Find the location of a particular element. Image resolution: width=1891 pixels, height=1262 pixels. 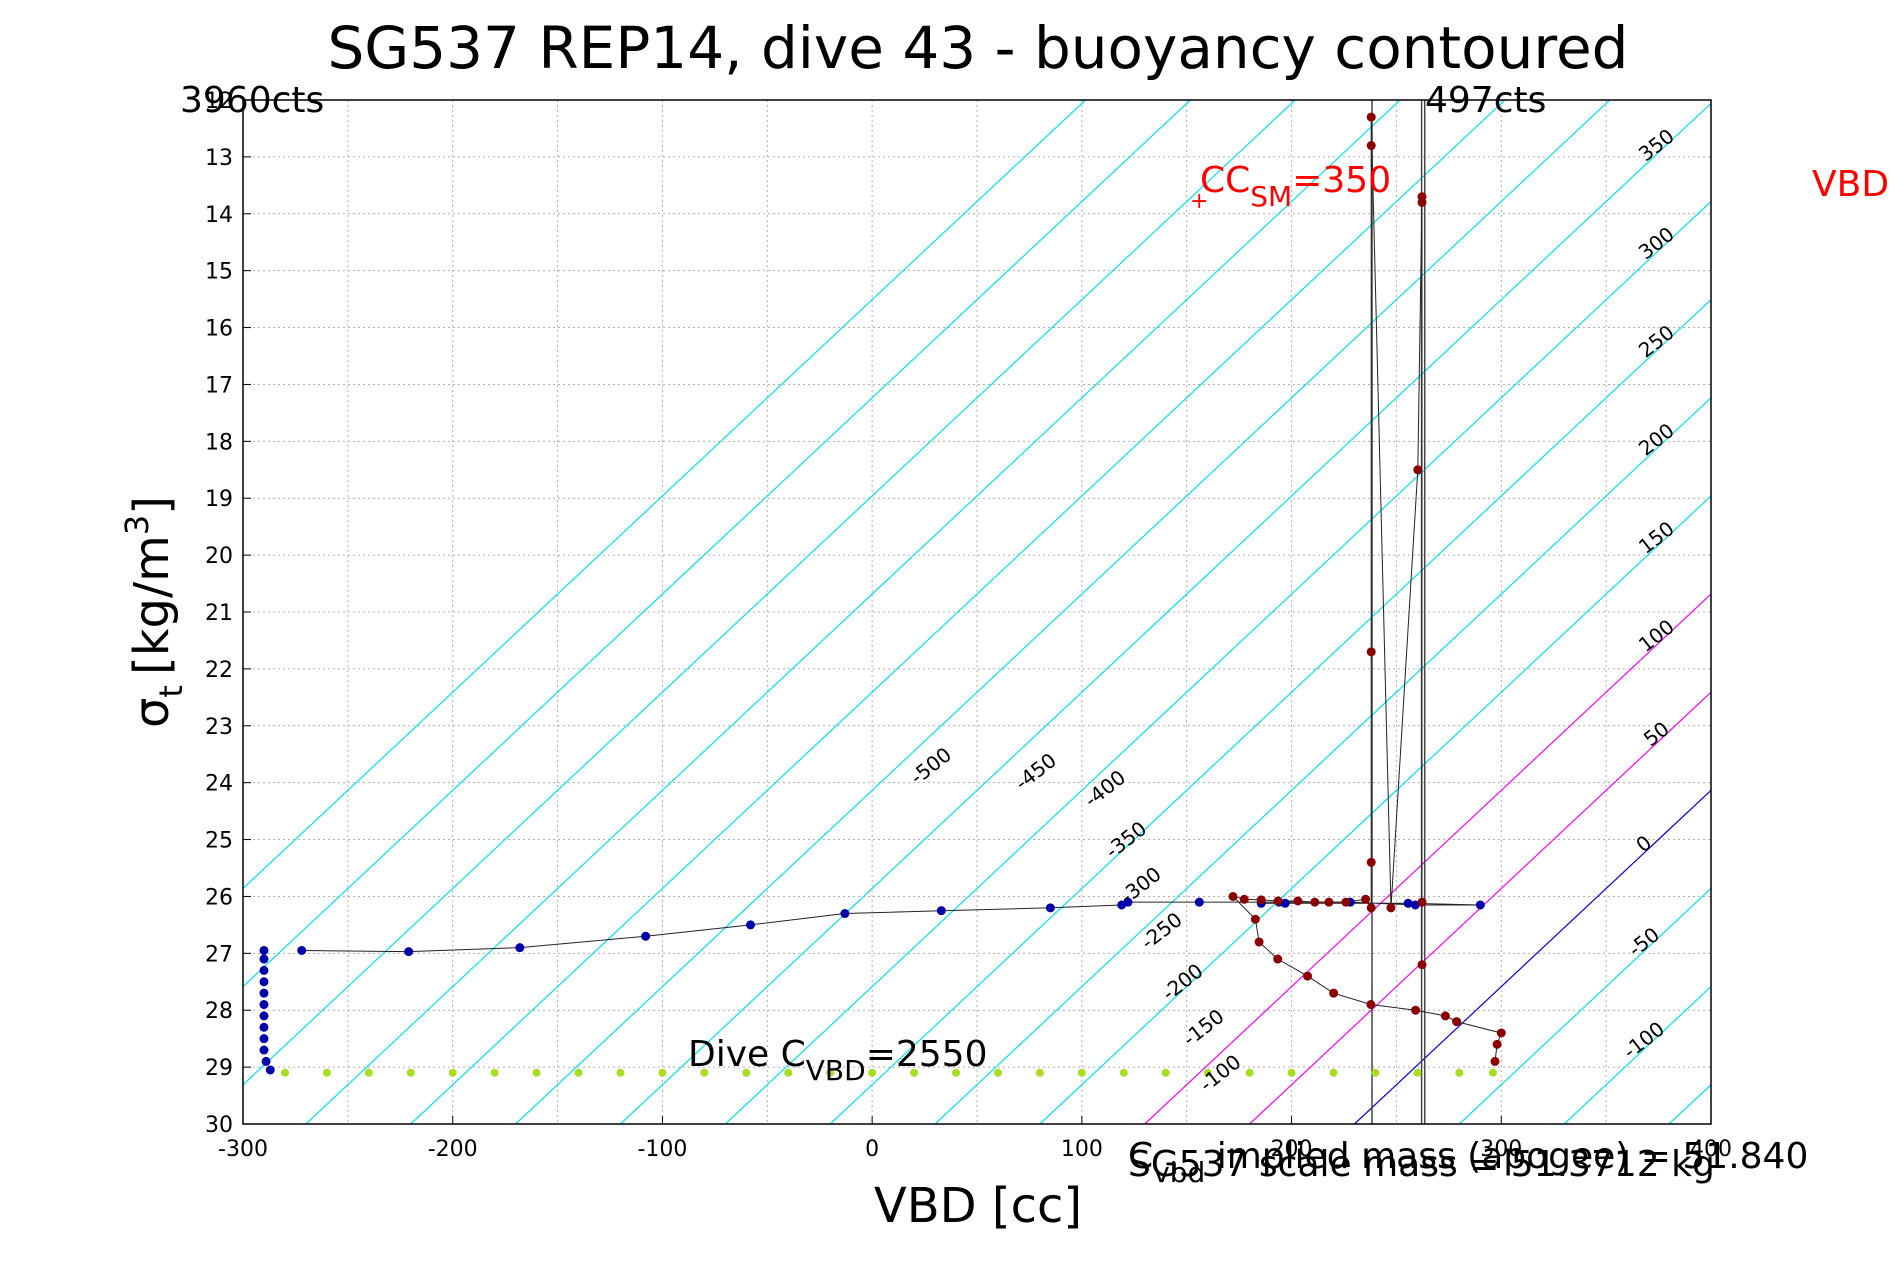

y-label-sigma: σ is located at coordinates (152, 713).